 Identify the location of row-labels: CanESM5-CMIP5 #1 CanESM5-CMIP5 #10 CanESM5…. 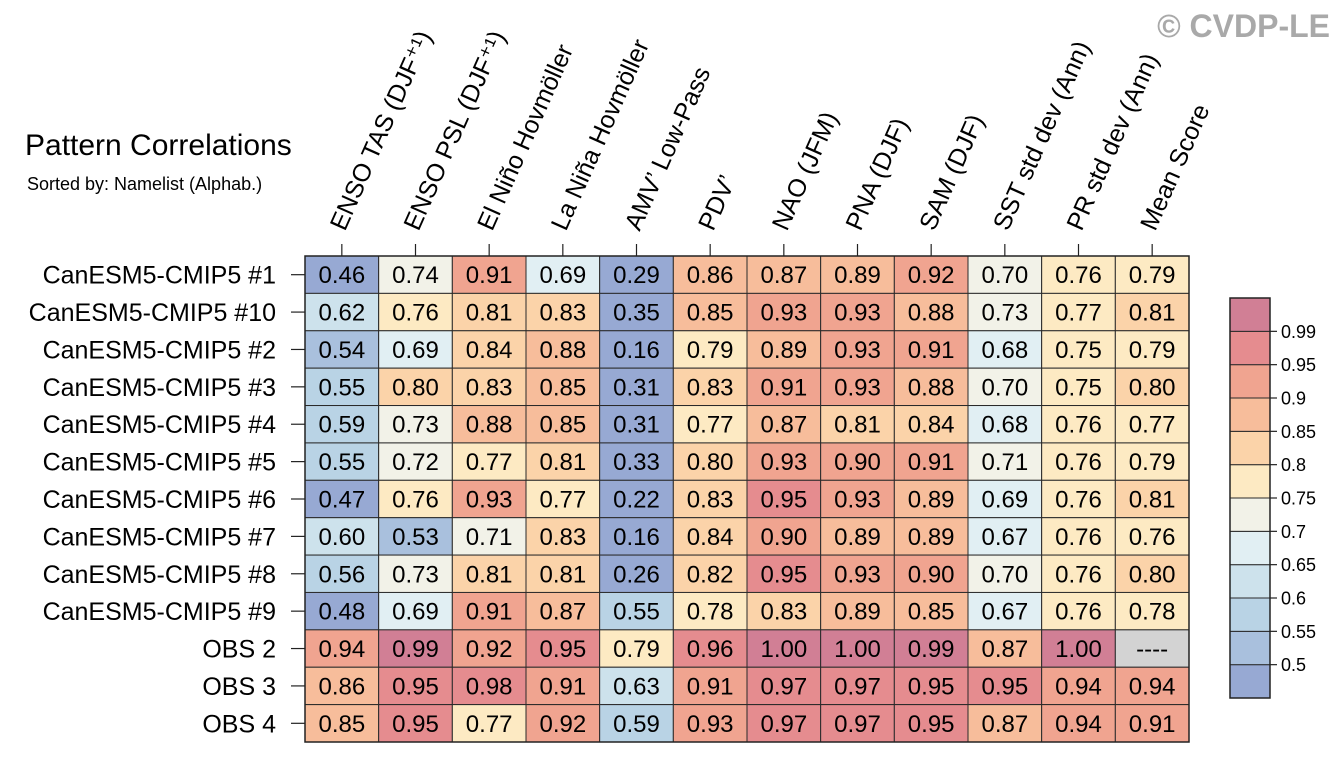
(167, 500).